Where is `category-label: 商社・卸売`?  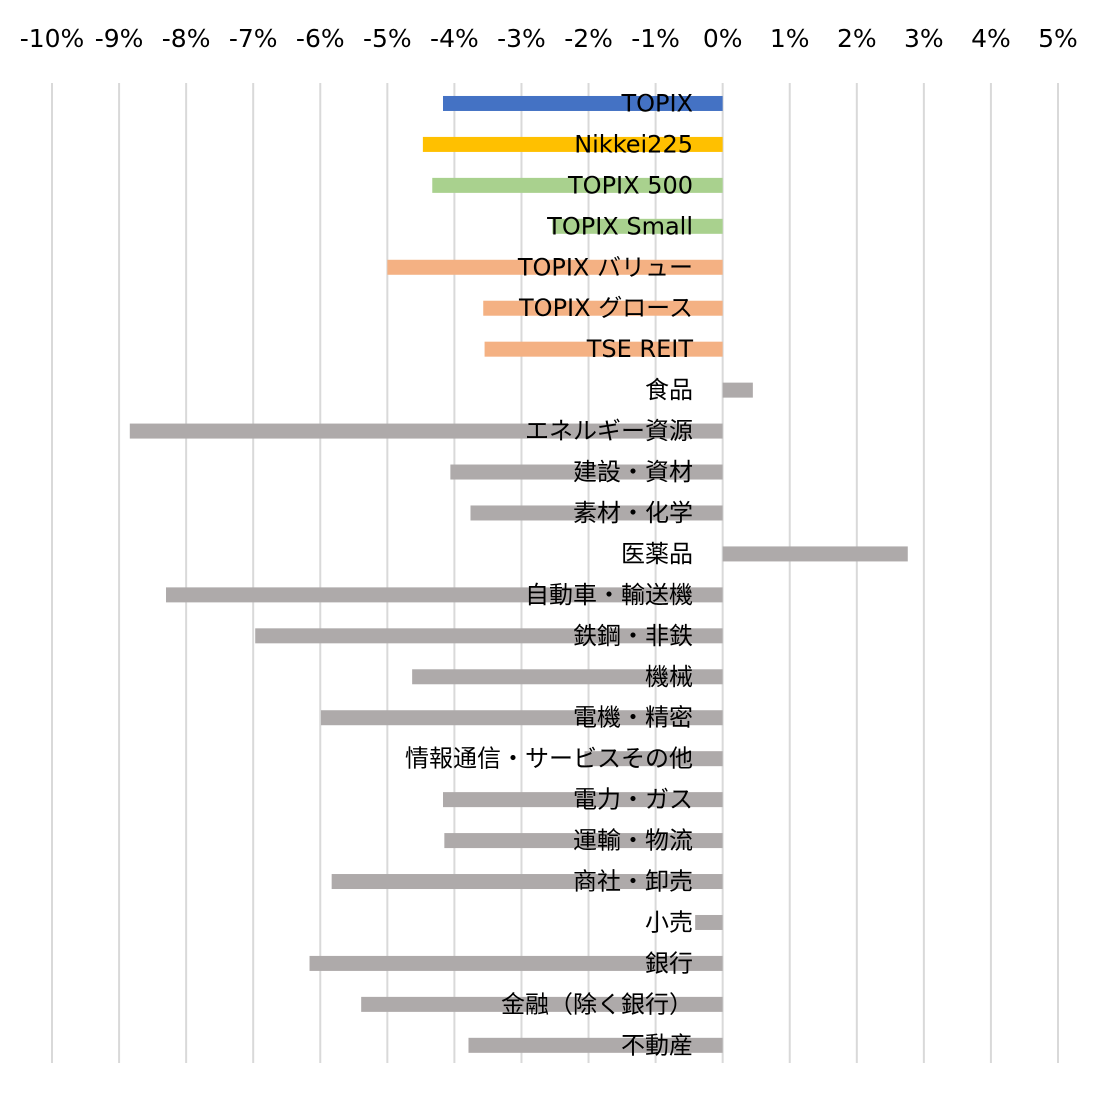
category-label: 商社・卸売 is located at coordinates (633, 882).